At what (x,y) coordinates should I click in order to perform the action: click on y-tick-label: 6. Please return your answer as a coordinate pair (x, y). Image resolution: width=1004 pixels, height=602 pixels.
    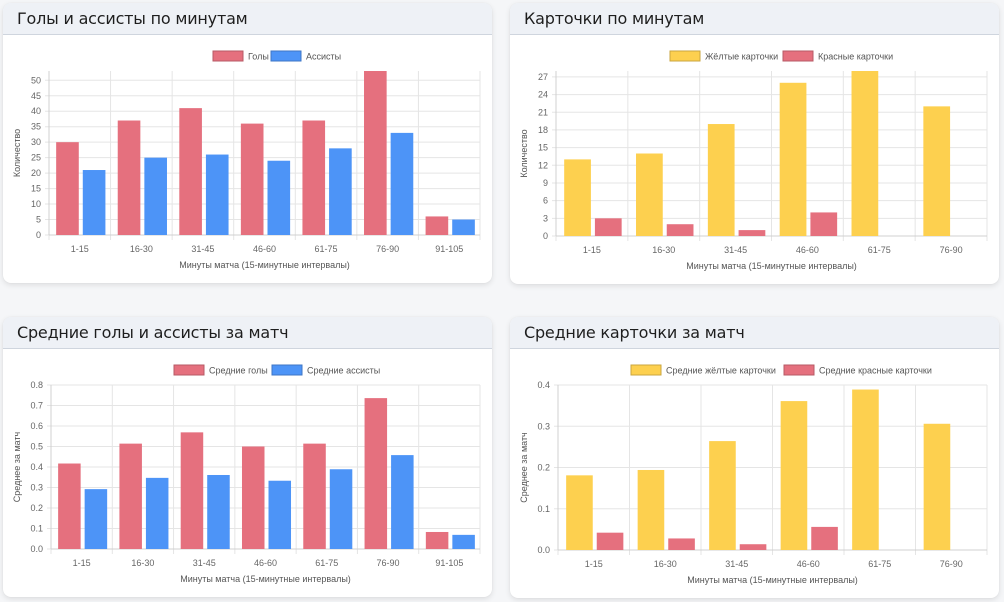
    Looking at the image, I should click on (545, 201).